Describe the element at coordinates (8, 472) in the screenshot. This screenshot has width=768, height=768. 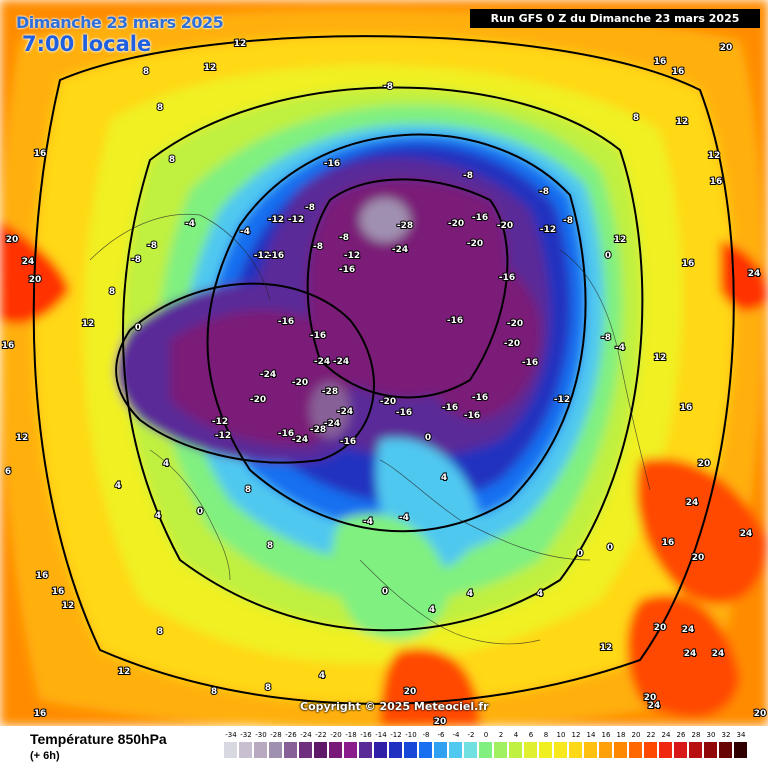
I see `isotherm-label: 6` at that location.